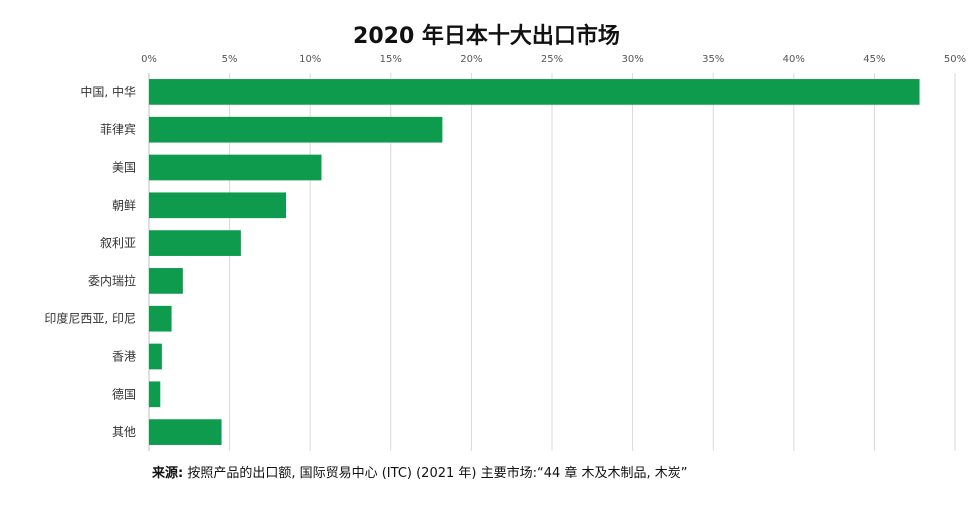  What do you see at coordinates (471, 59) in the screenshot?
I see `x-tick-label: 20%` at bounding box center [471, 59].